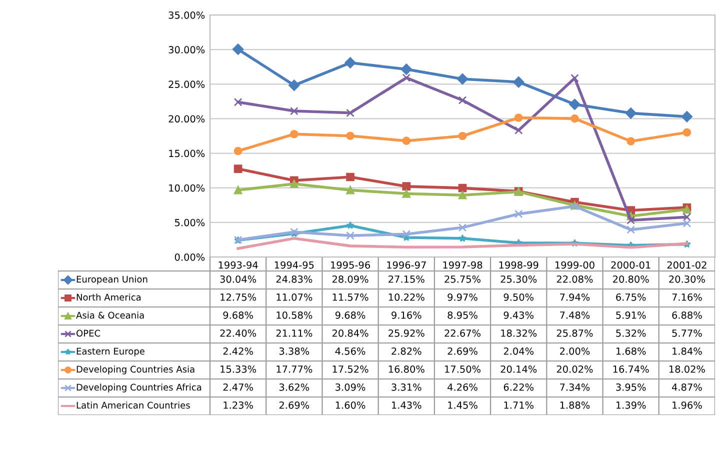  I want to click on data-label: 22.08%, so click(574, 279).